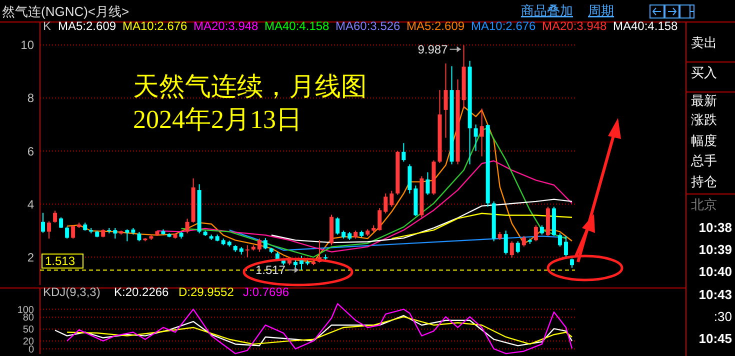  I want to click on annotation: 2024年2月13日, so click(217, 119).